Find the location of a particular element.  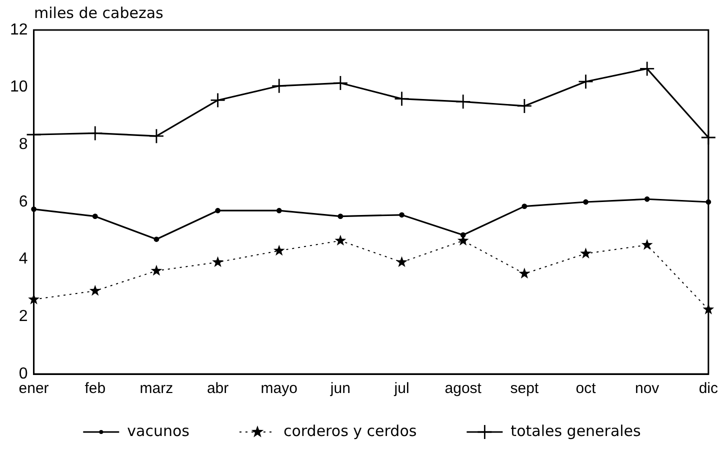

x-tick-label: oct is located at coordinates (586, 389).